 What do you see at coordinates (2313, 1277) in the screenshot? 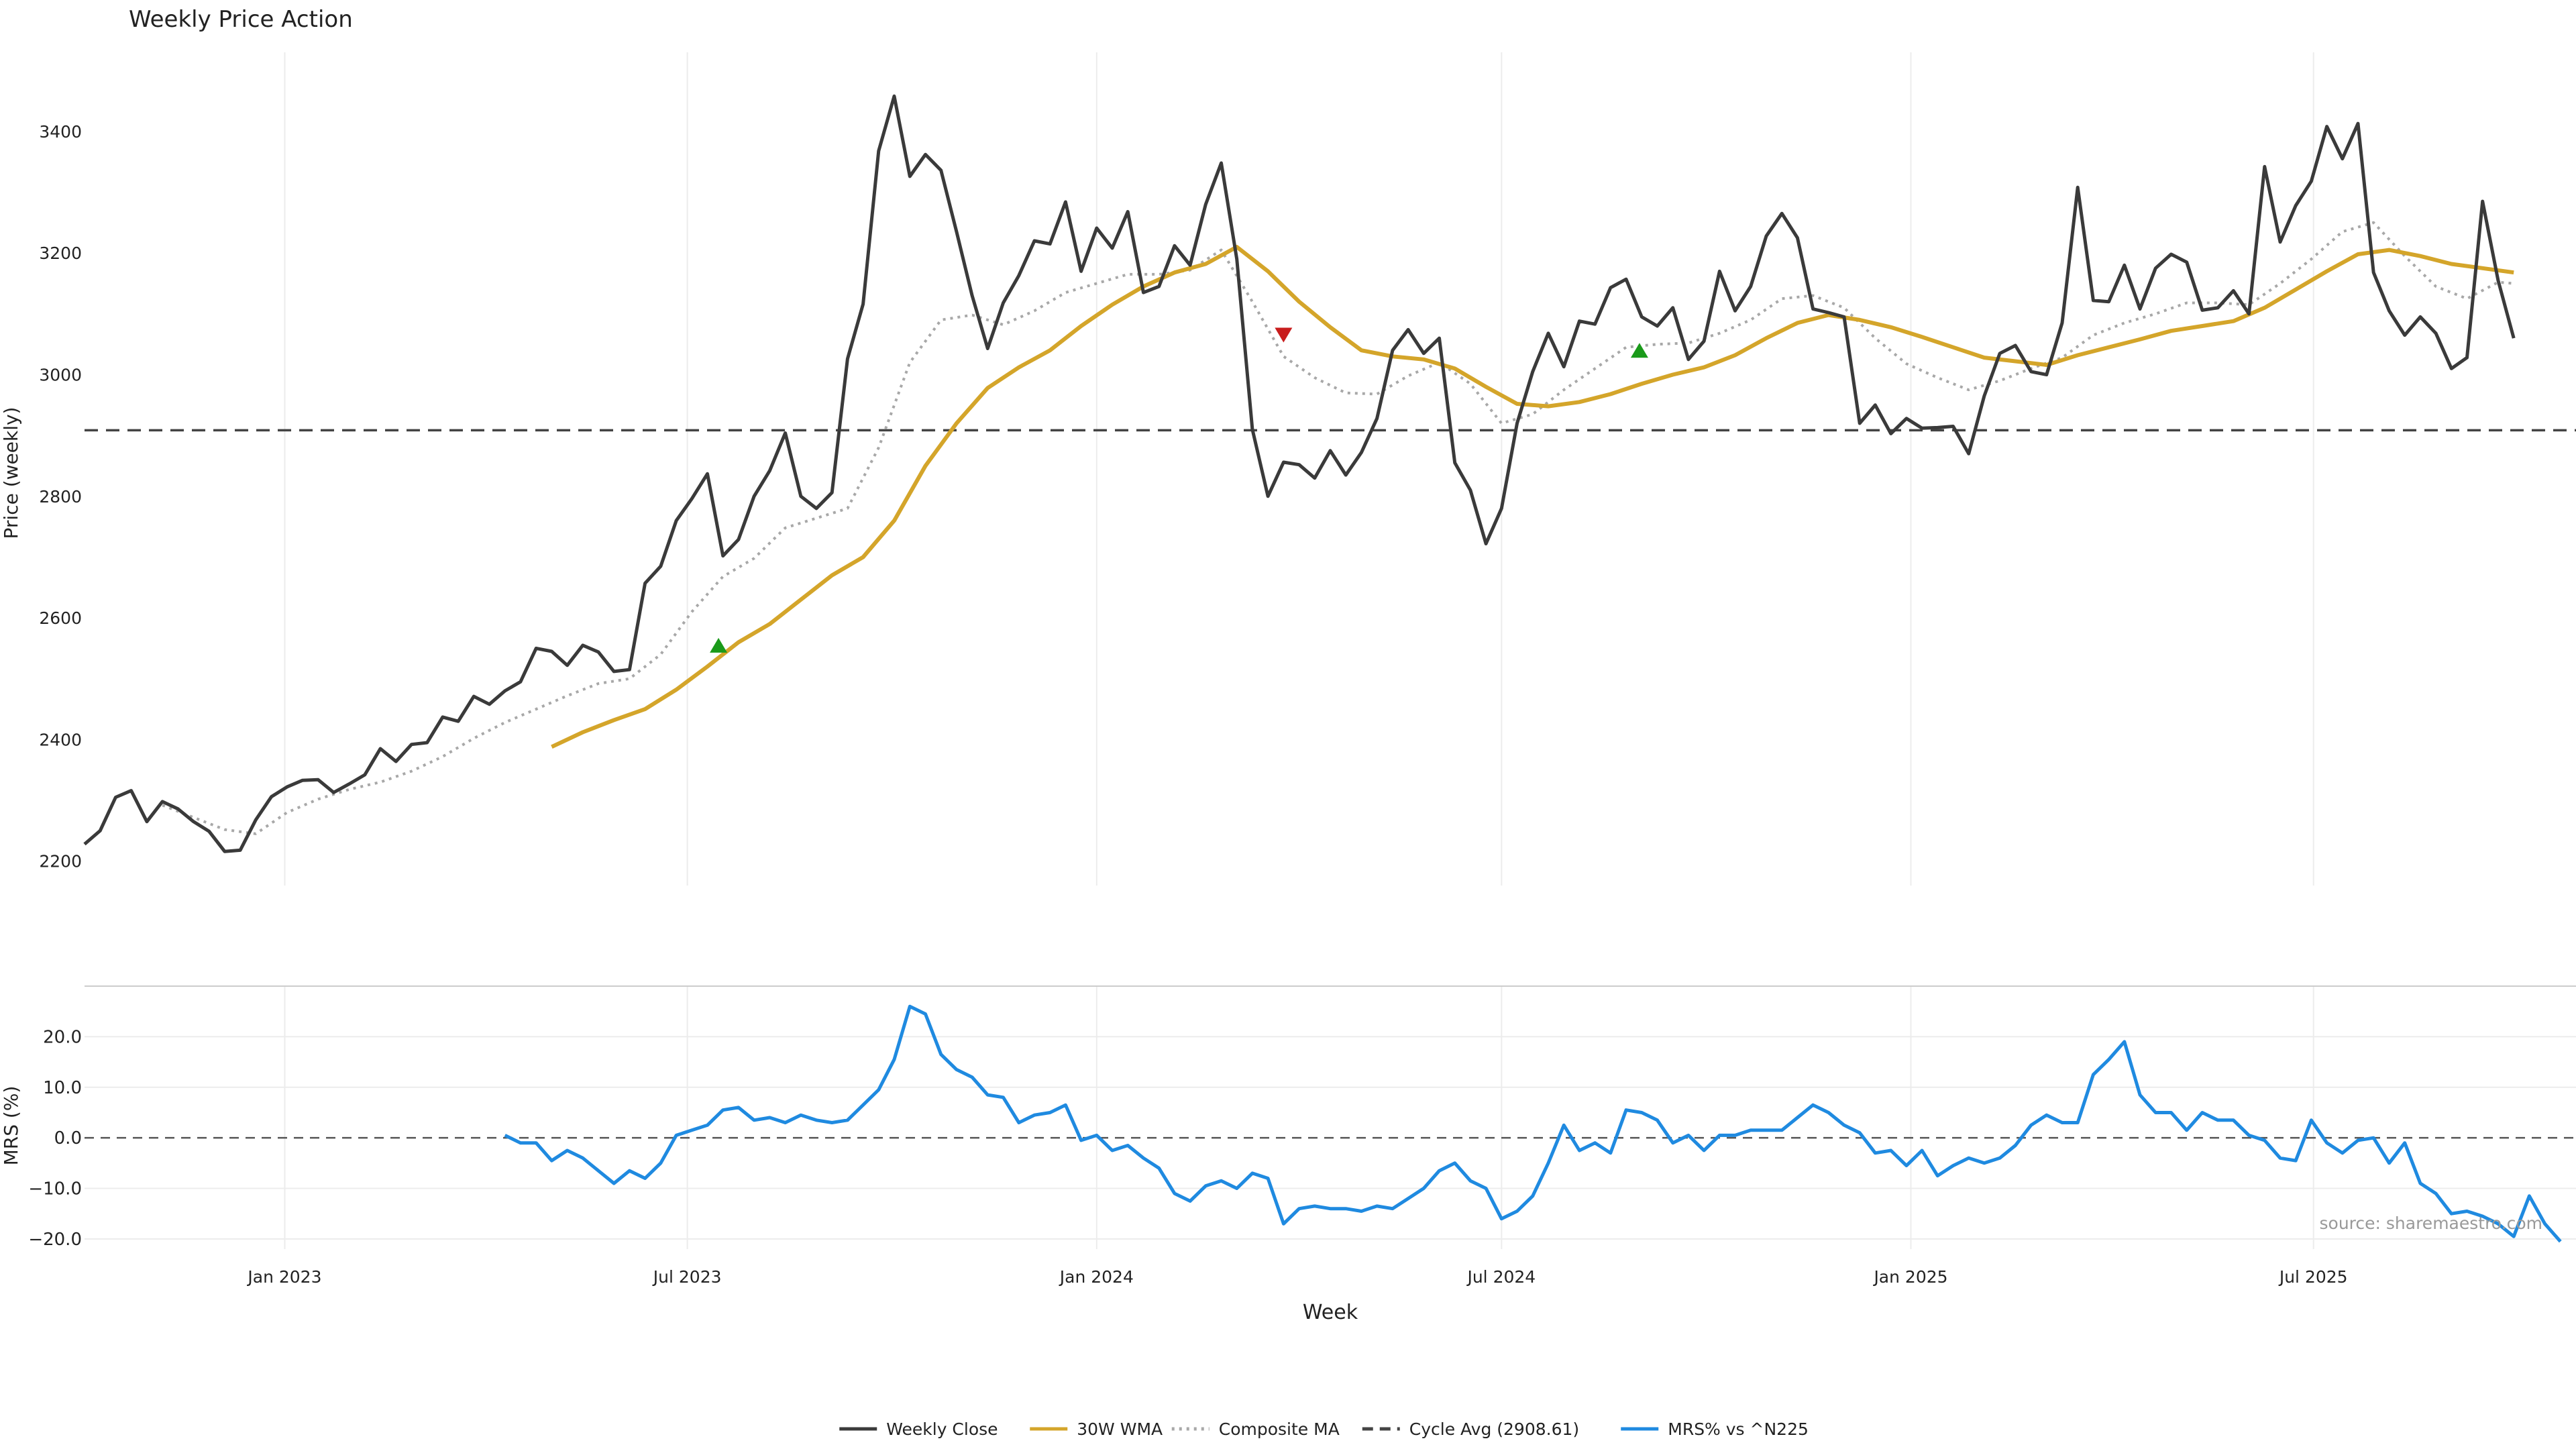
I see `x-tick-label: Jul 2025` at bounding box center [2313, 1277].